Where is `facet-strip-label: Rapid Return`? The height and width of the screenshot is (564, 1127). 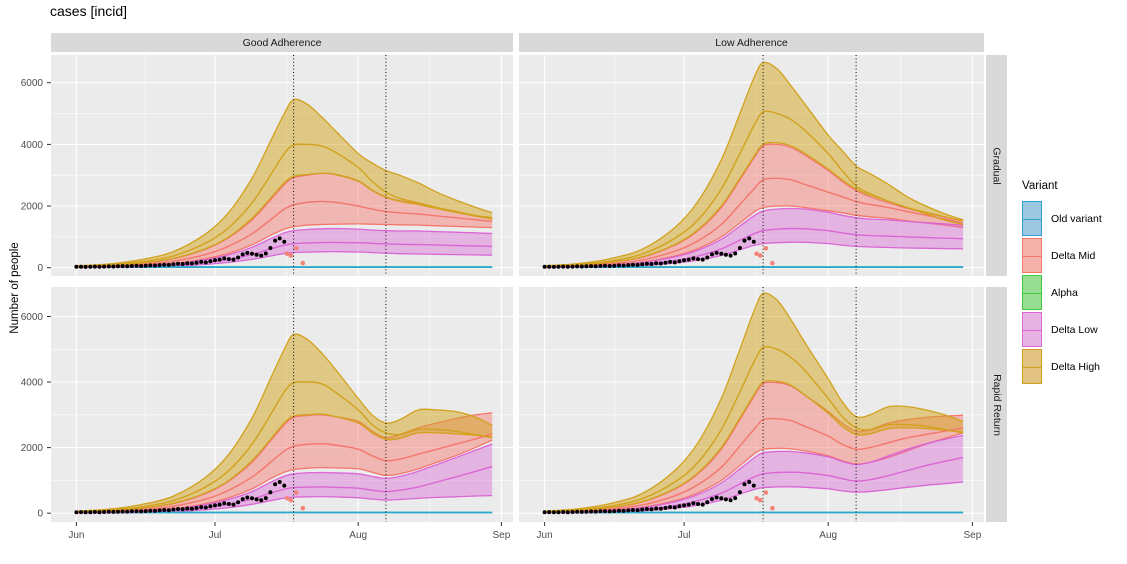 facet-strip-label: Rapid Return is located at coordinates (996, 404).